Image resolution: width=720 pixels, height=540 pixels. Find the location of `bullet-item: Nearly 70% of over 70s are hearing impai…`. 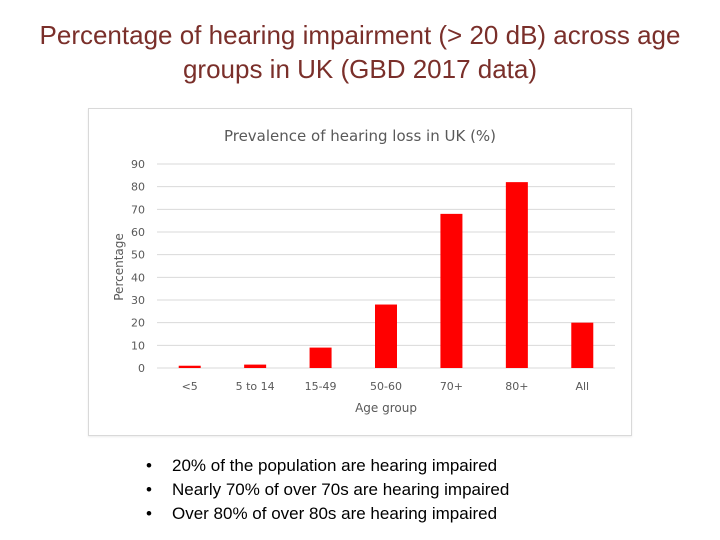

bullet-item: Nearly 70% of over 70s are hearing impai… is located at coordinates (324, 490).